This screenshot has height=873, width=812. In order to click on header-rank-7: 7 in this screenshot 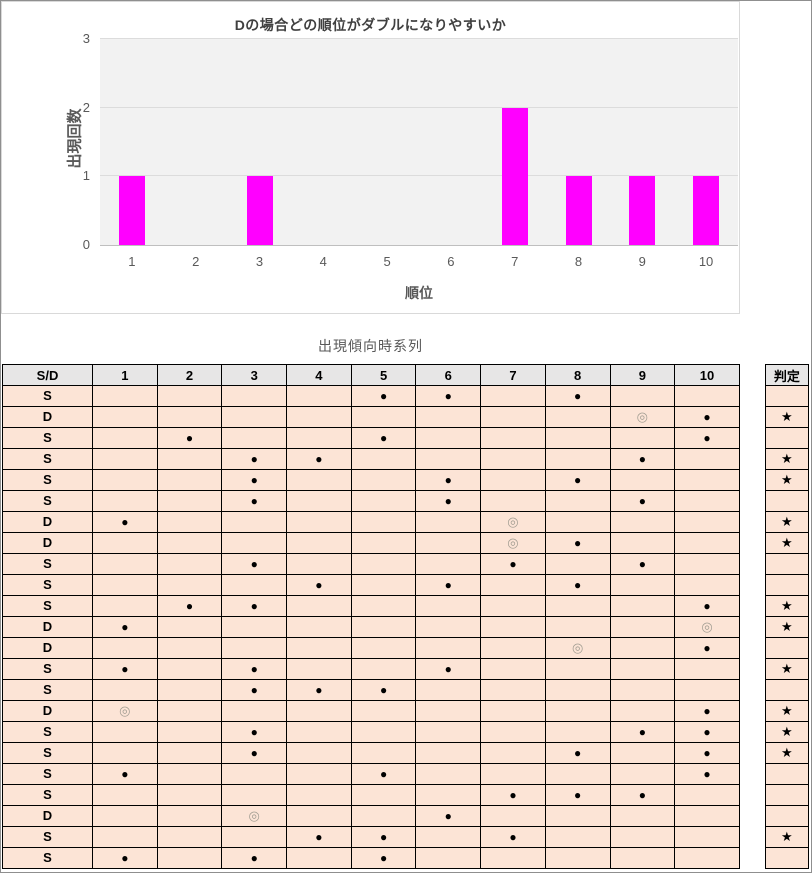, I will do `click(513, 375)`.